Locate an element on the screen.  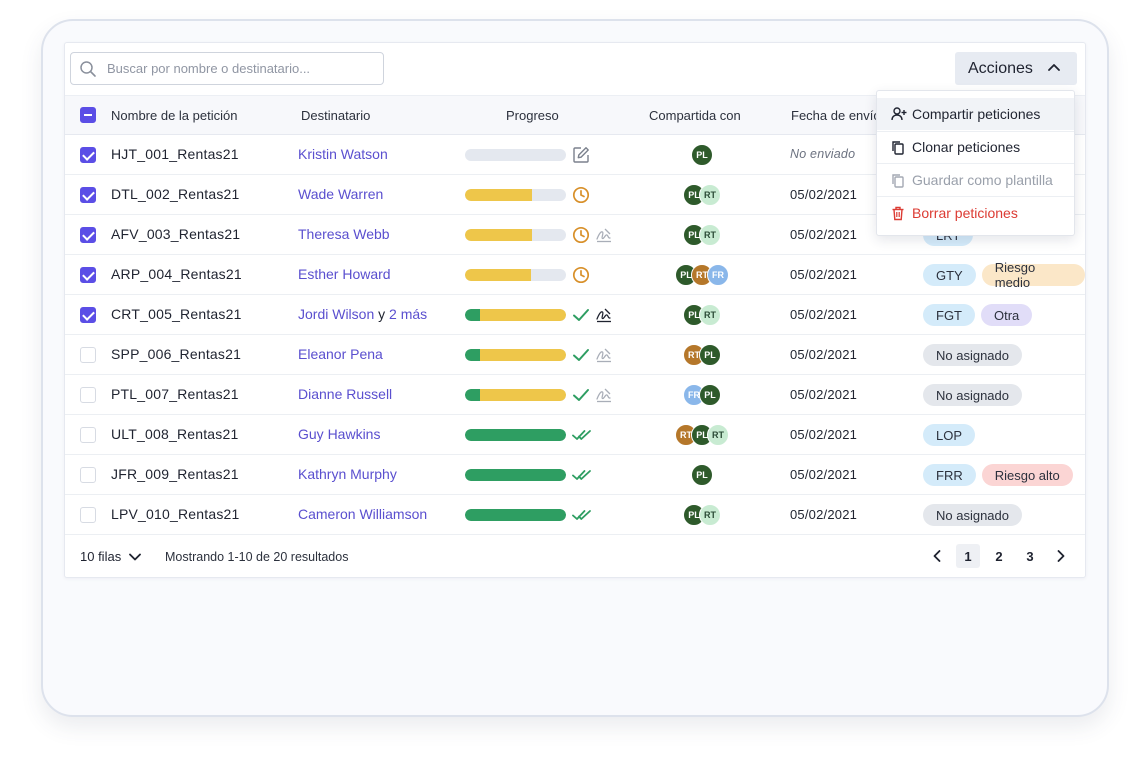
shared-with-avatars: PL RT is located at coordinates (702, 195).